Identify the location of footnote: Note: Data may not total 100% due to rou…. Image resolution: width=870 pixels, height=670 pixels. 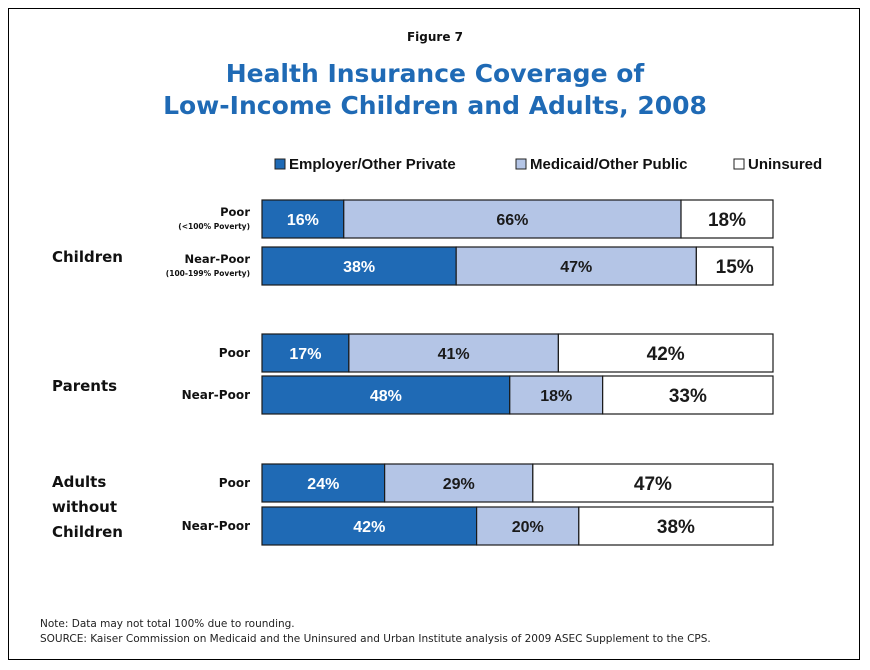
(375, 632).